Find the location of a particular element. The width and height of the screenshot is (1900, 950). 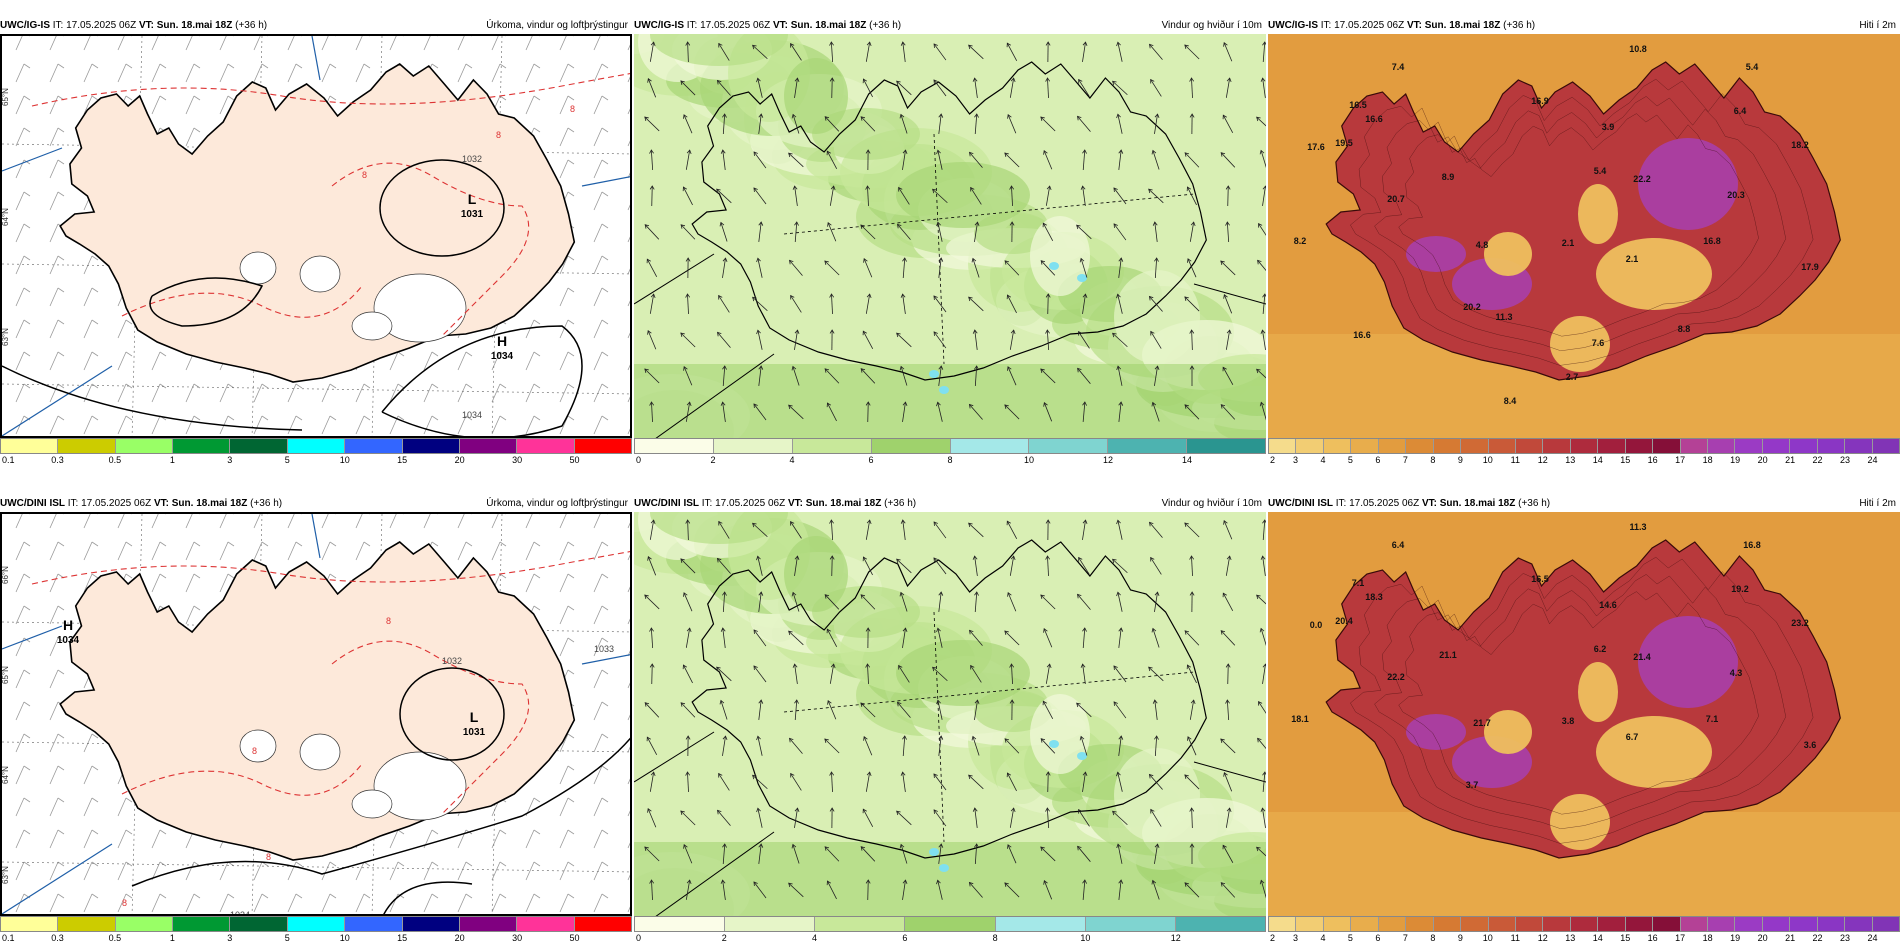

temperature-value: 3.8 is located at coordinates (1568, 721).